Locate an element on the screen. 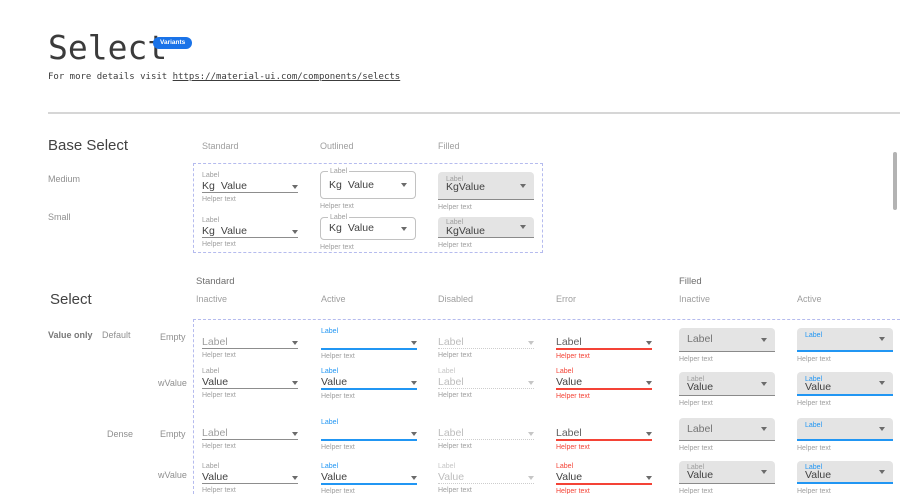 This screenshot has width=900, height=494. select-filled-inactive-empty: Label Helper text is located at coordinates (727, 345).